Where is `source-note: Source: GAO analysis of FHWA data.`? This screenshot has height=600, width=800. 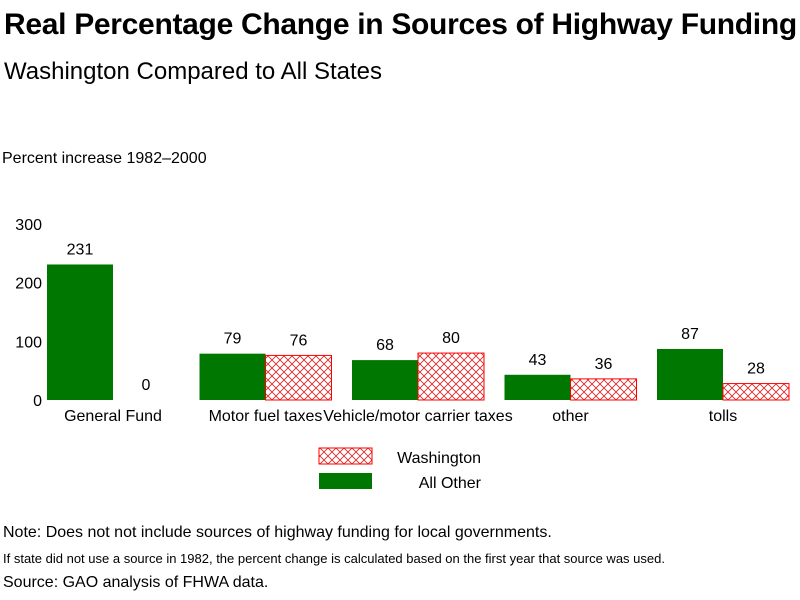
source-note: Source: GAO analysis of FHWA data. is located at coordinates (136, 582).